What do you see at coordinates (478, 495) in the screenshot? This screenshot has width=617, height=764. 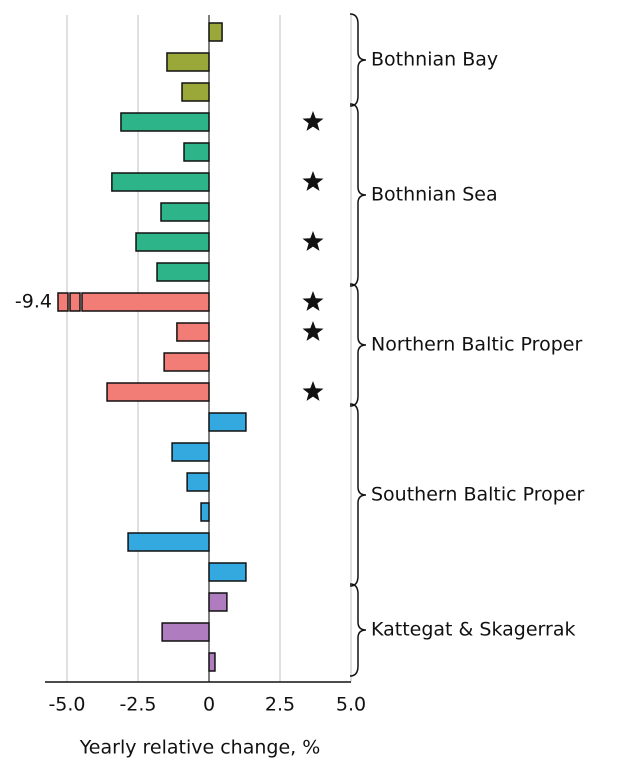 I see `group-label: Southern Baltic Proper` at bounding box center [478, 495].